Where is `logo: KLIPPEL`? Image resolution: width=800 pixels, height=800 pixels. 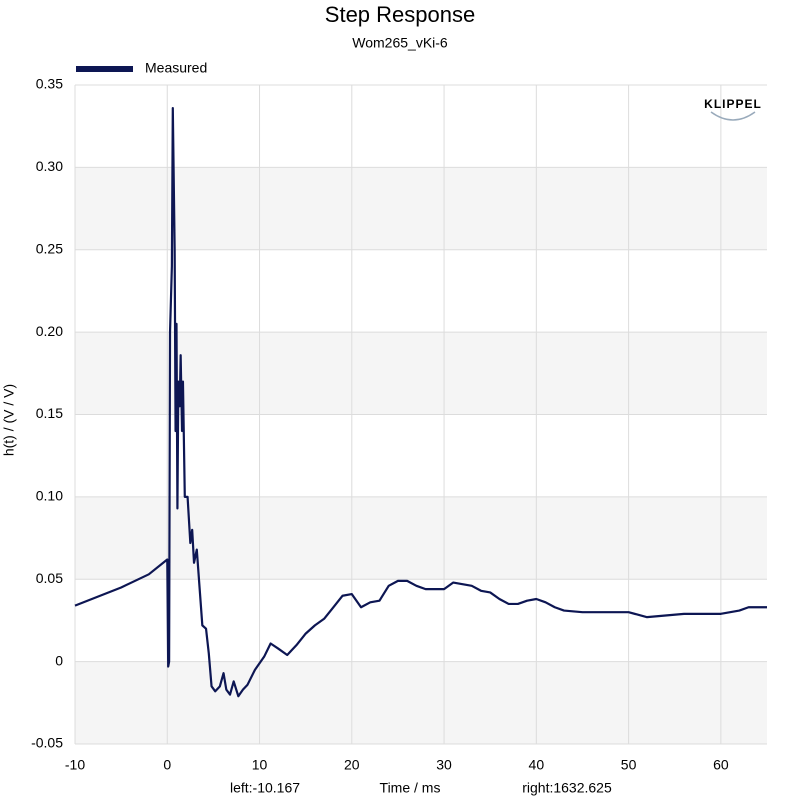 logo: KLIPPEL is located at coordinates (733, 104).